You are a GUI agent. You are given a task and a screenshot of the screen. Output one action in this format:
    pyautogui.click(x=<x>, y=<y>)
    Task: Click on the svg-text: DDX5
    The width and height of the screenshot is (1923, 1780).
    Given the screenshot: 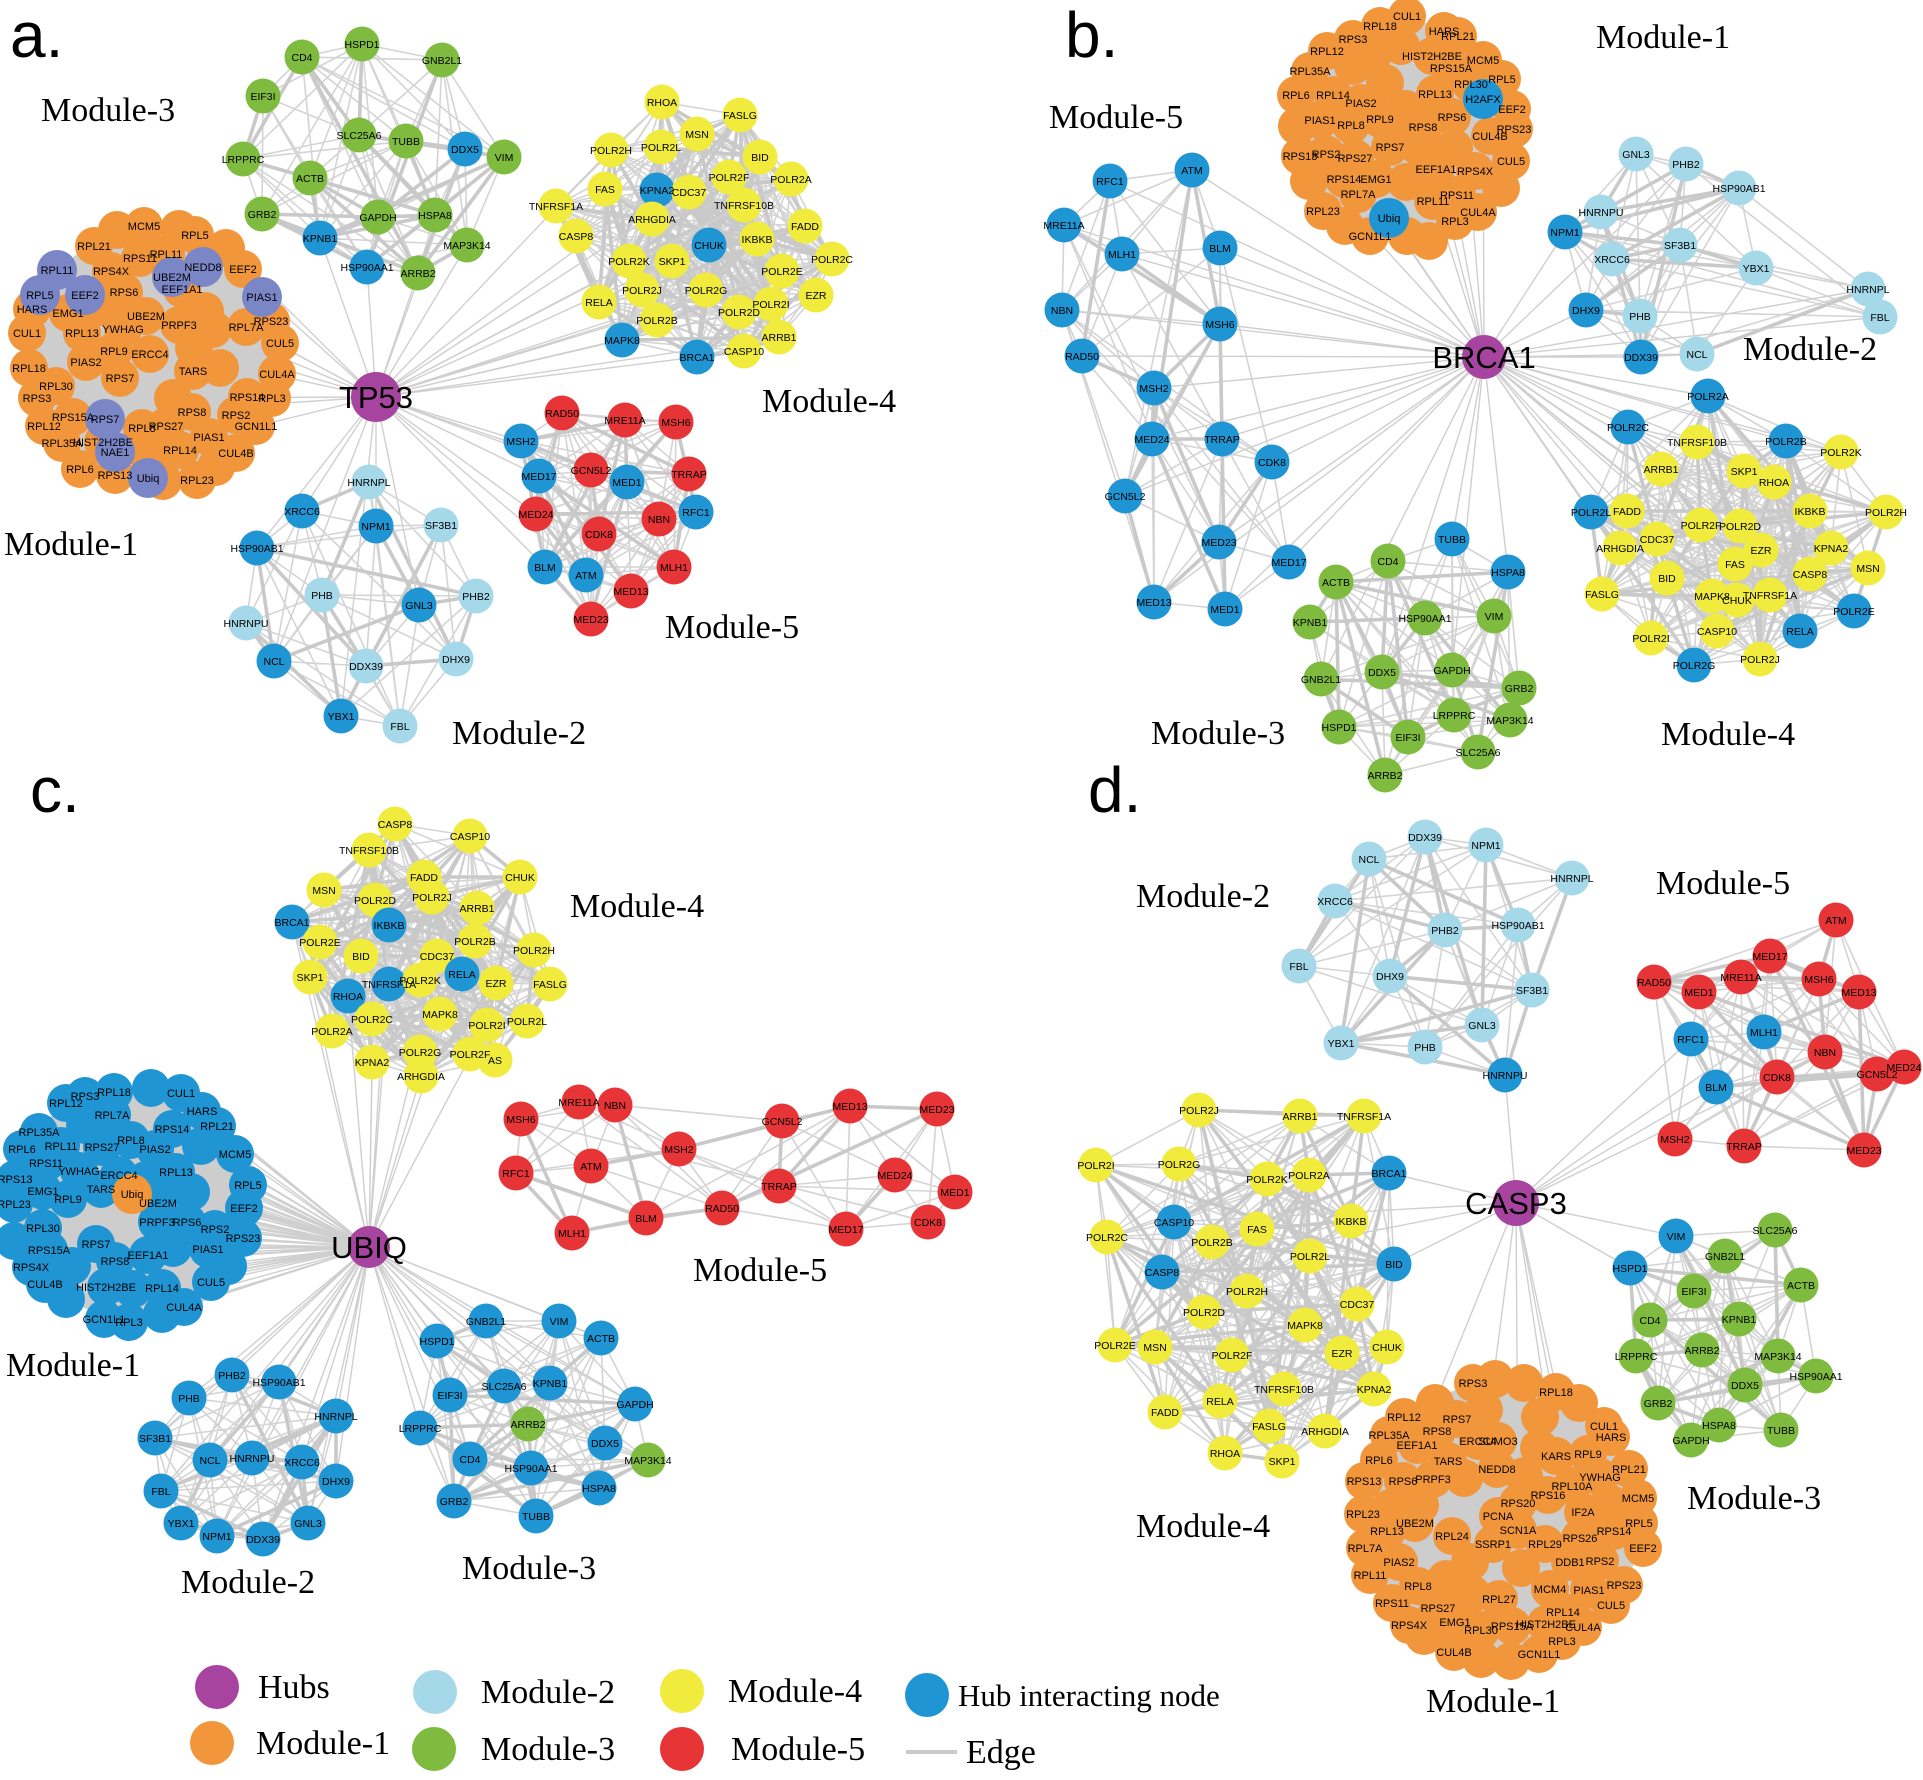 What is the action you would take?
    pyautogui.click(x=605, y=1444)
    